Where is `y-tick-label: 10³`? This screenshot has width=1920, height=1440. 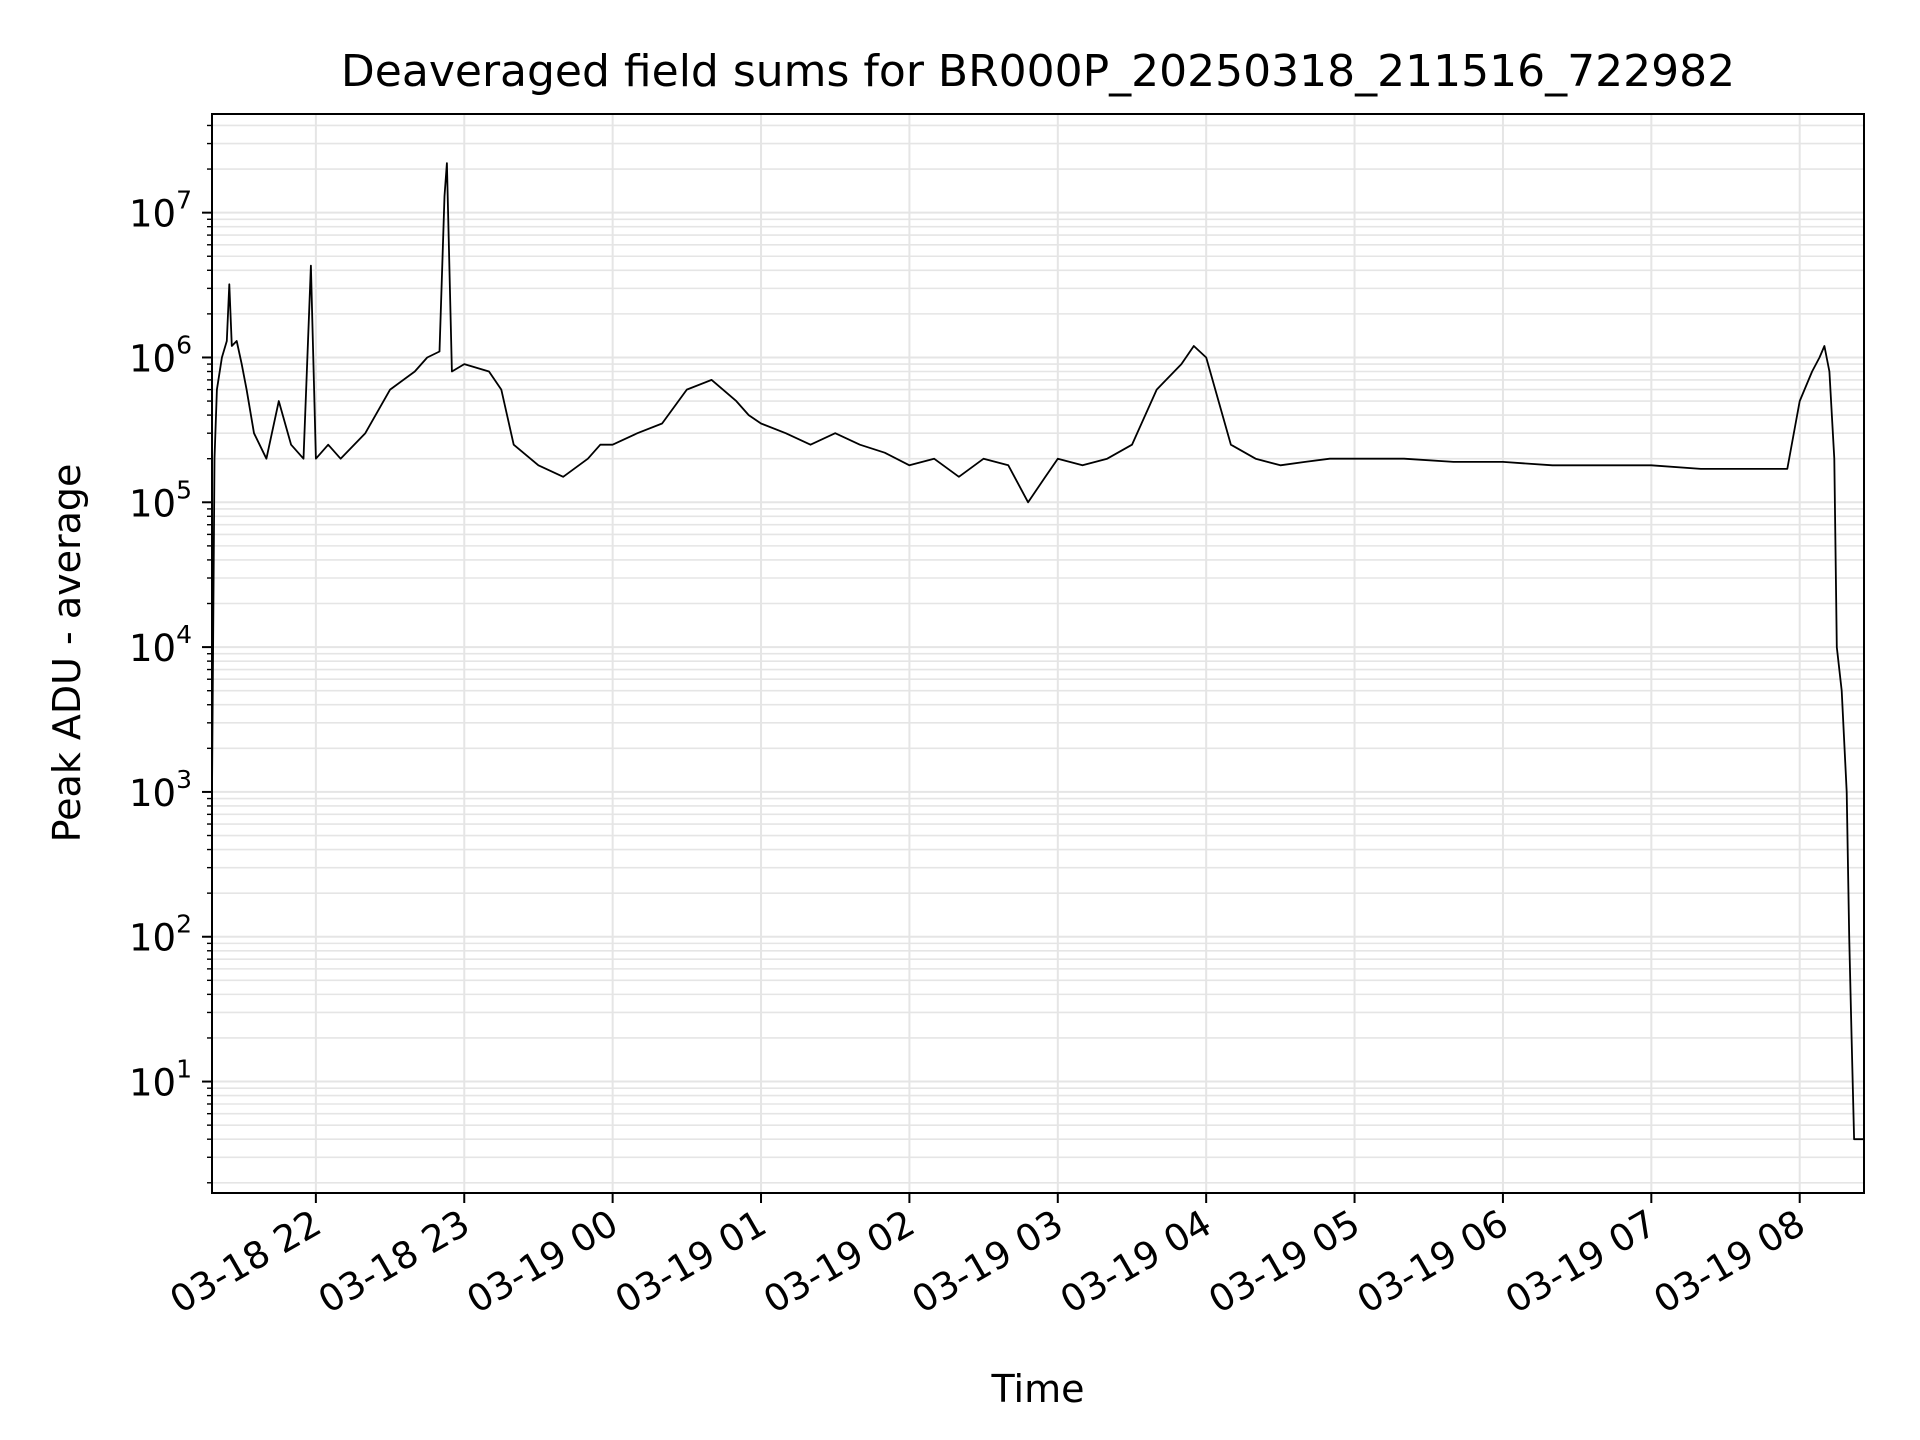
y-tick-label: 10³ is located at coordinates (160, 790).